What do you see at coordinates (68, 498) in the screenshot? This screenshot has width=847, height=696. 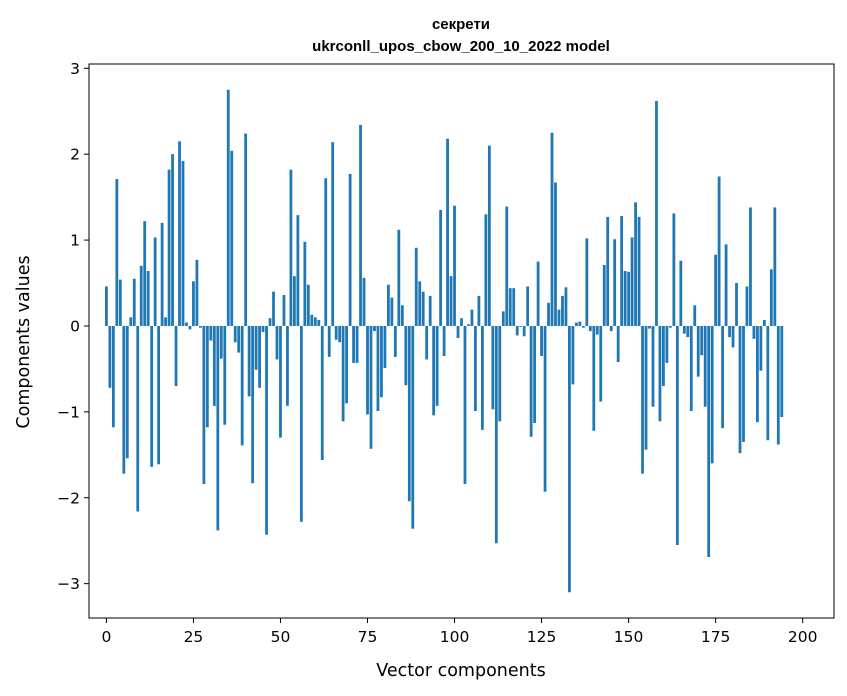 I see `y-tick-label: −2` at bounding box center [68, 498].